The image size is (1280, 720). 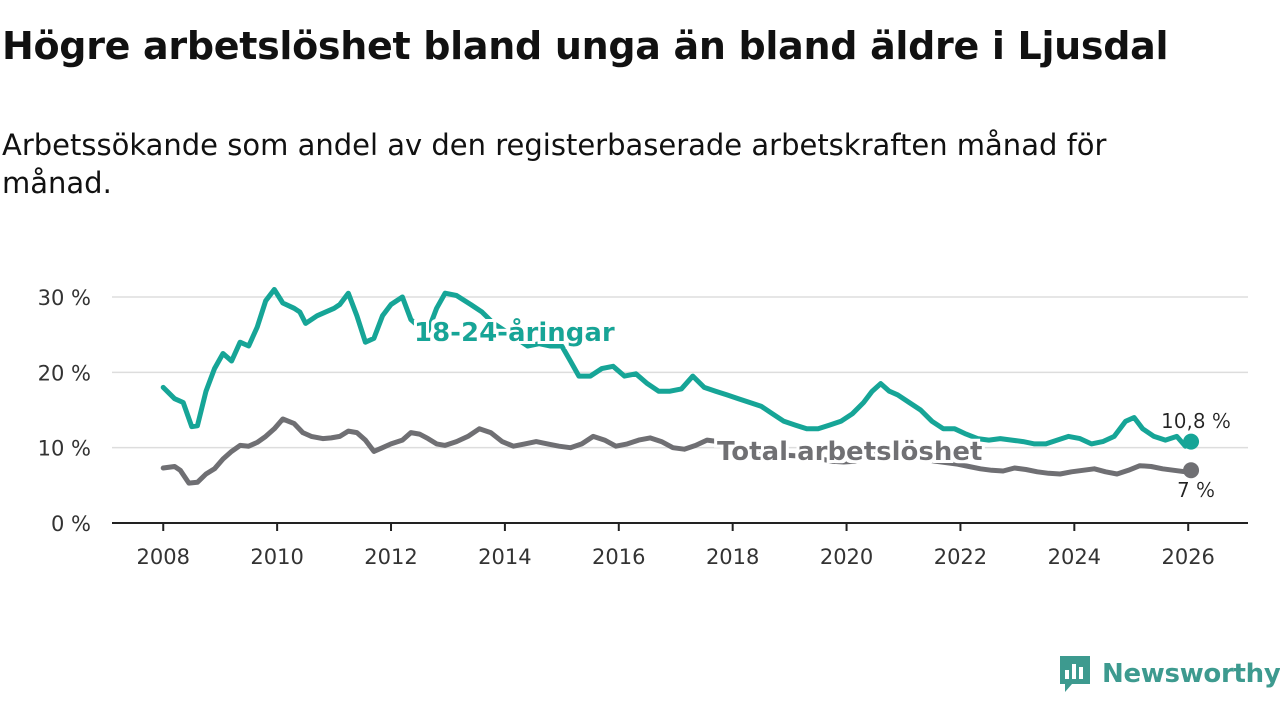 What do you see at coordinates (1191, 674) in the screenshot?
I see `brand-name: Newsworthy` at bounding box center [1191, 674].